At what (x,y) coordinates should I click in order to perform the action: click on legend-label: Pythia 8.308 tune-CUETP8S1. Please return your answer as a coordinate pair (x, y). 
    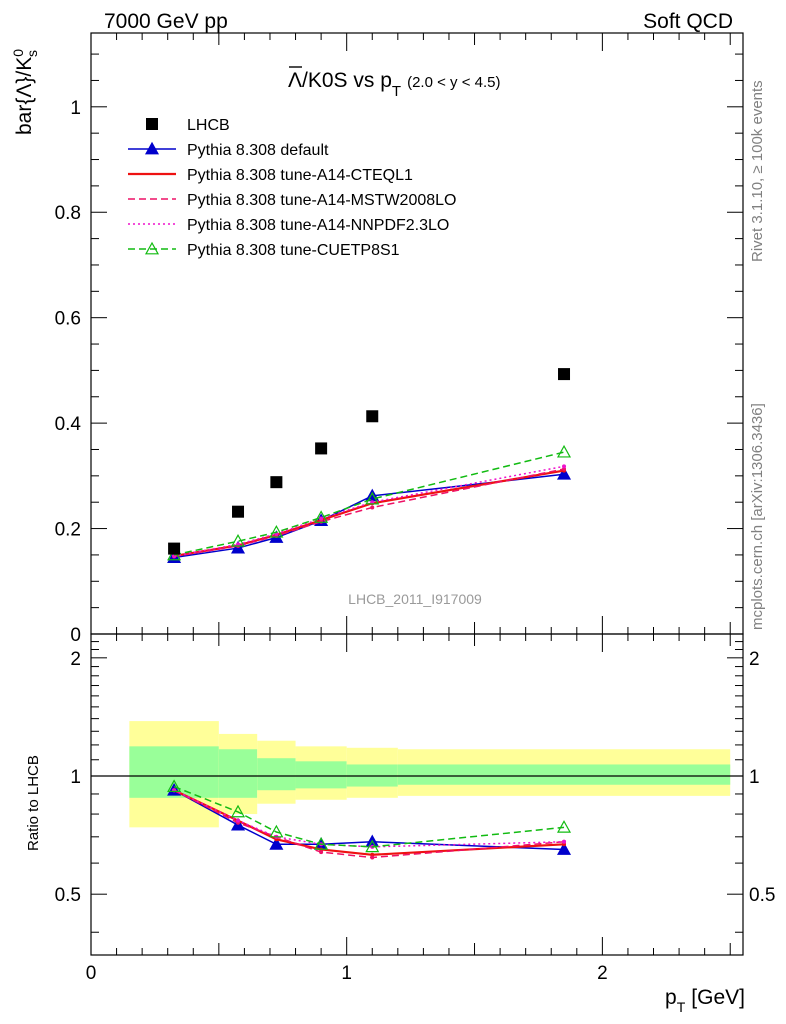
    Looking at the image, I should click on (293, 250).